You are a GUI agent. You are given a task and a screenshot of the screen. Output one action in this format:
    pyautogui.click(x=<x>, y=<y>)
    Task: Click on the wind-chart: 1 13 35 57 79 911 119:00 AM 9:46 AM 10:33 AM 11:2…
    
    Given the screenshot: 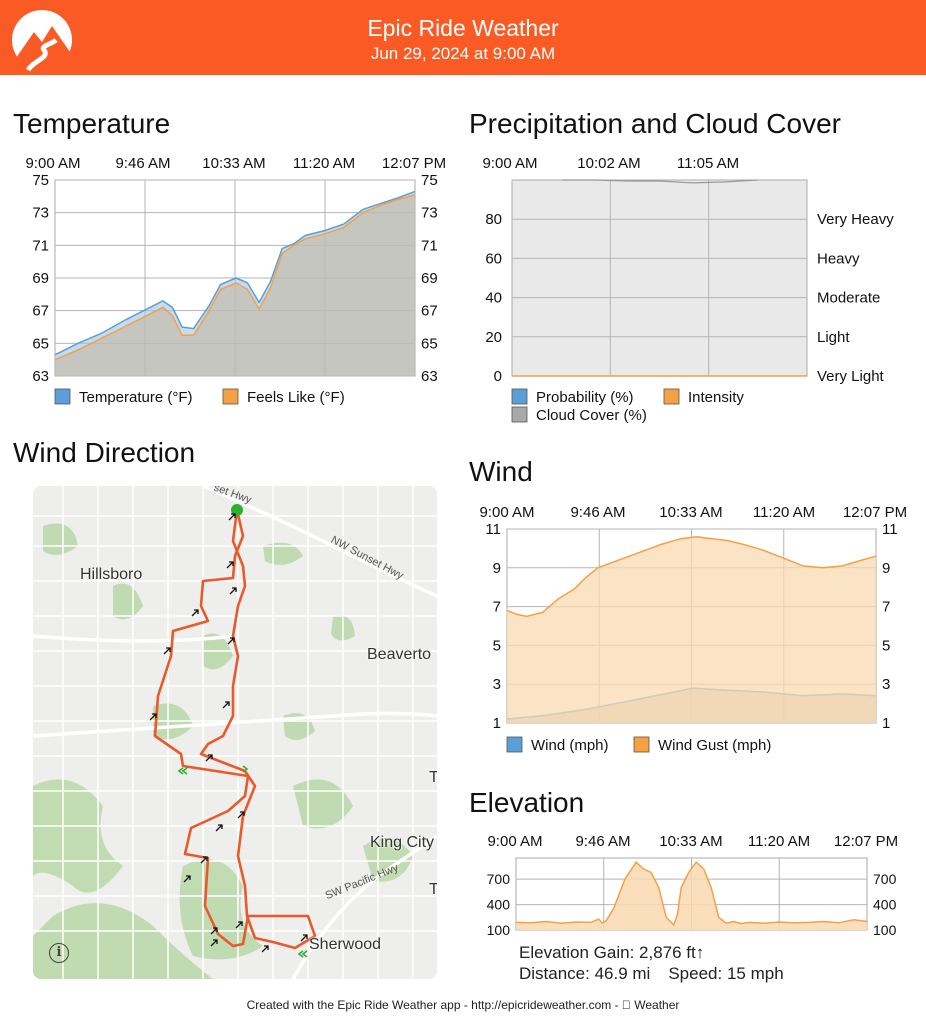 What is the action you would take?
    pyautogui.click(x=693, y=629)
    